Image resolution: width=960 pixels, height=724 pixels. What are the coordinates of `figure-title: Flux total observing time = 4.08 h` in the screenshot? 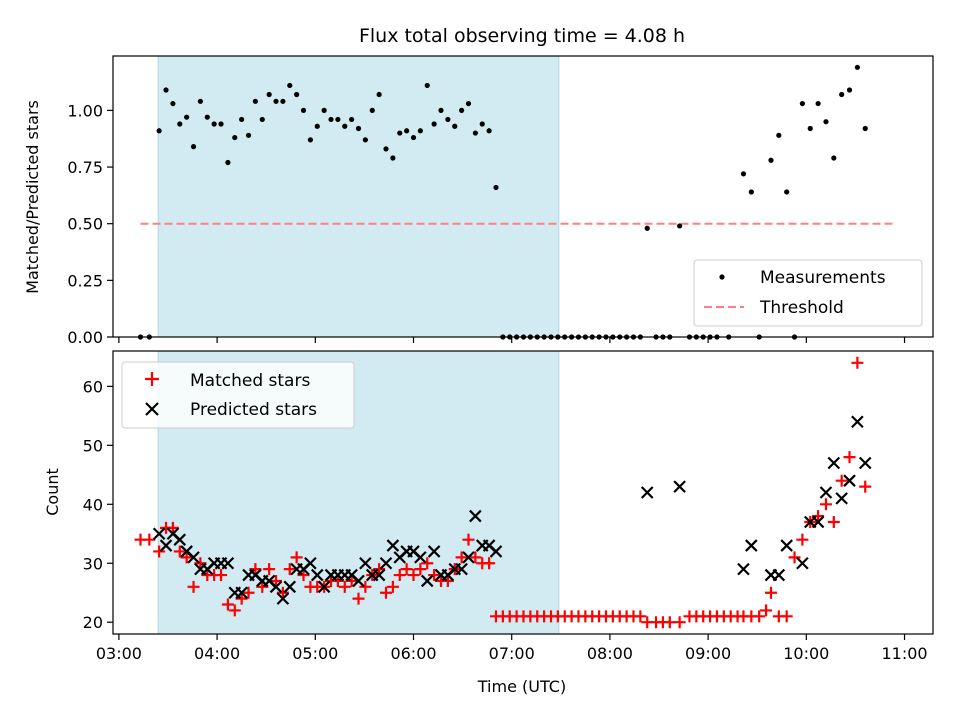 It's located at (522, 36).